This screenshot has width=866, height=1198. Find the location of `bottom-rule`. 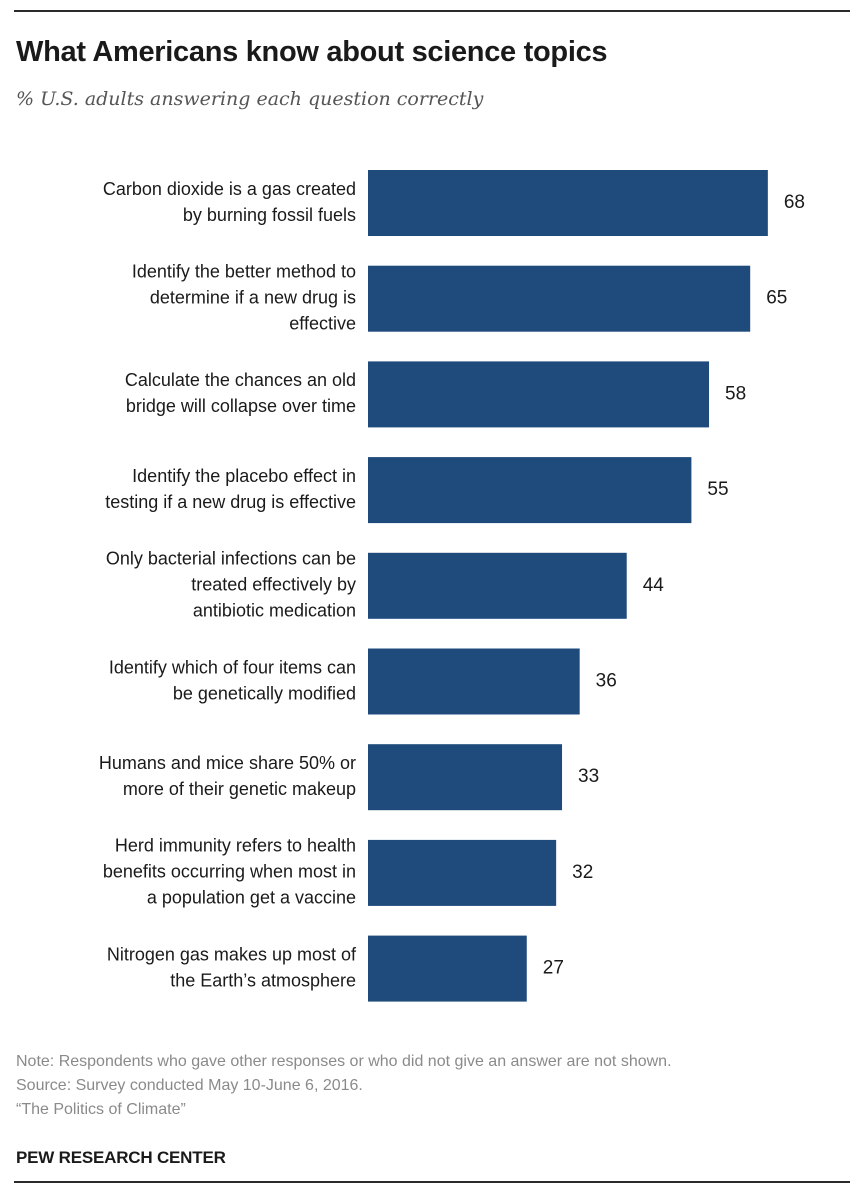

bottom-rule is located at coordinates (432, 1182).